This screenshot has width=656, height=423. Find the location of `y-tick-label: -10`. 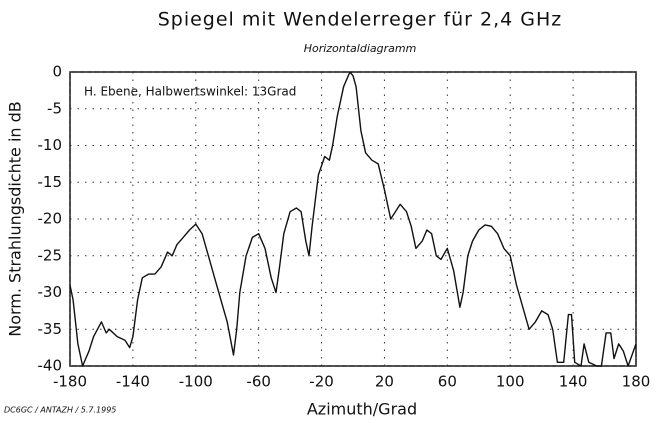

y-tick-label: -10 is located at coordinates (50, 145).